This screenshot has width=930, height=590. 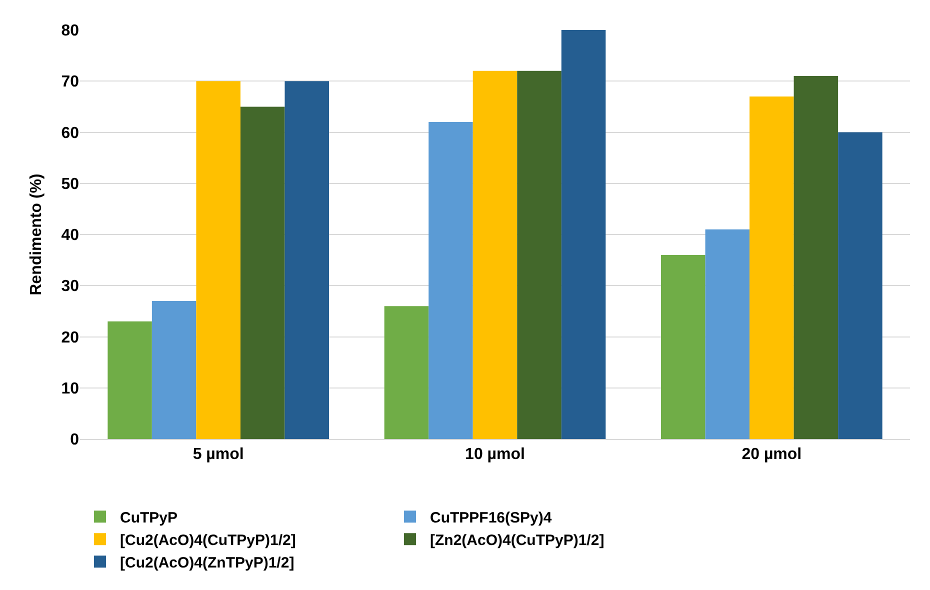 What do you see at coordinates (70, 287) in the screenshot?
I see `y-tick-label: 30` at bounding box center [70, 287].